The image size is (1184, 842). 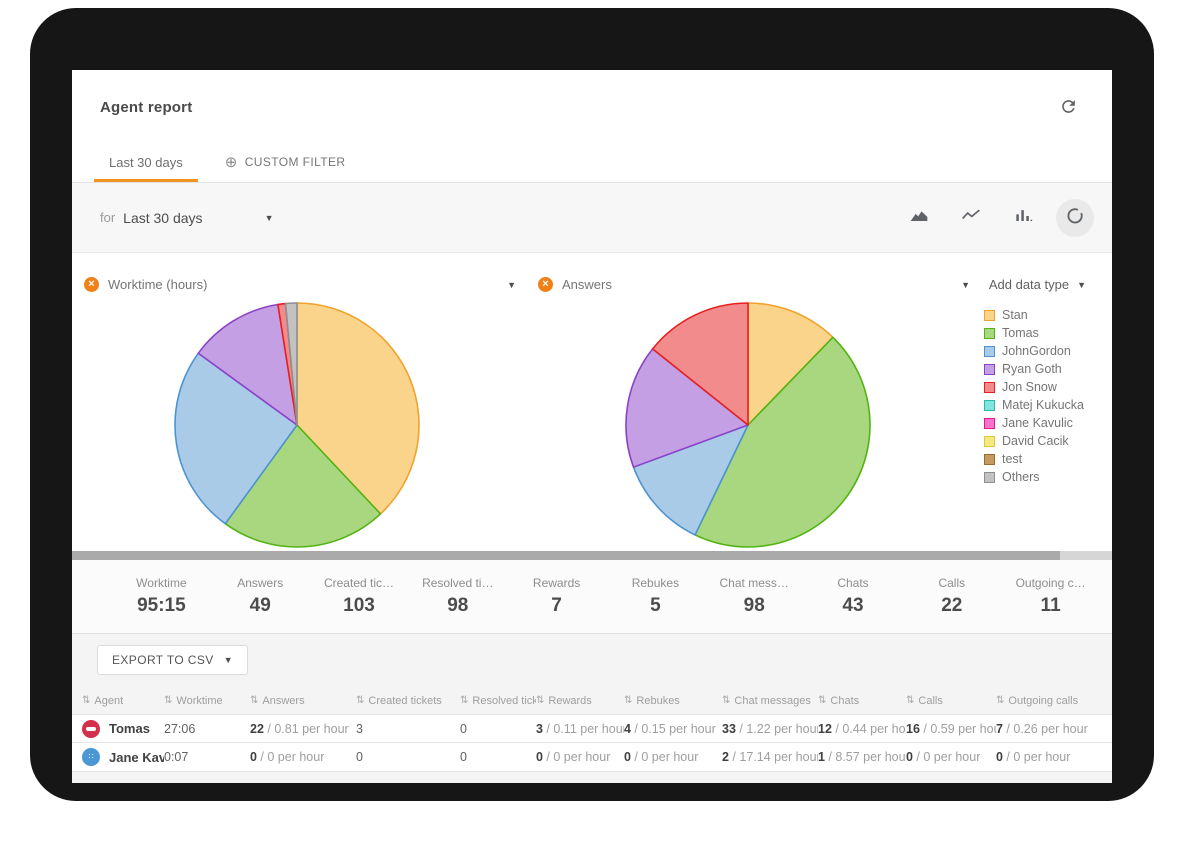 What do you see at coordinates (1068, 108) in the screenshot?
I see `refresh-button` at bounding box center [1068, 108].